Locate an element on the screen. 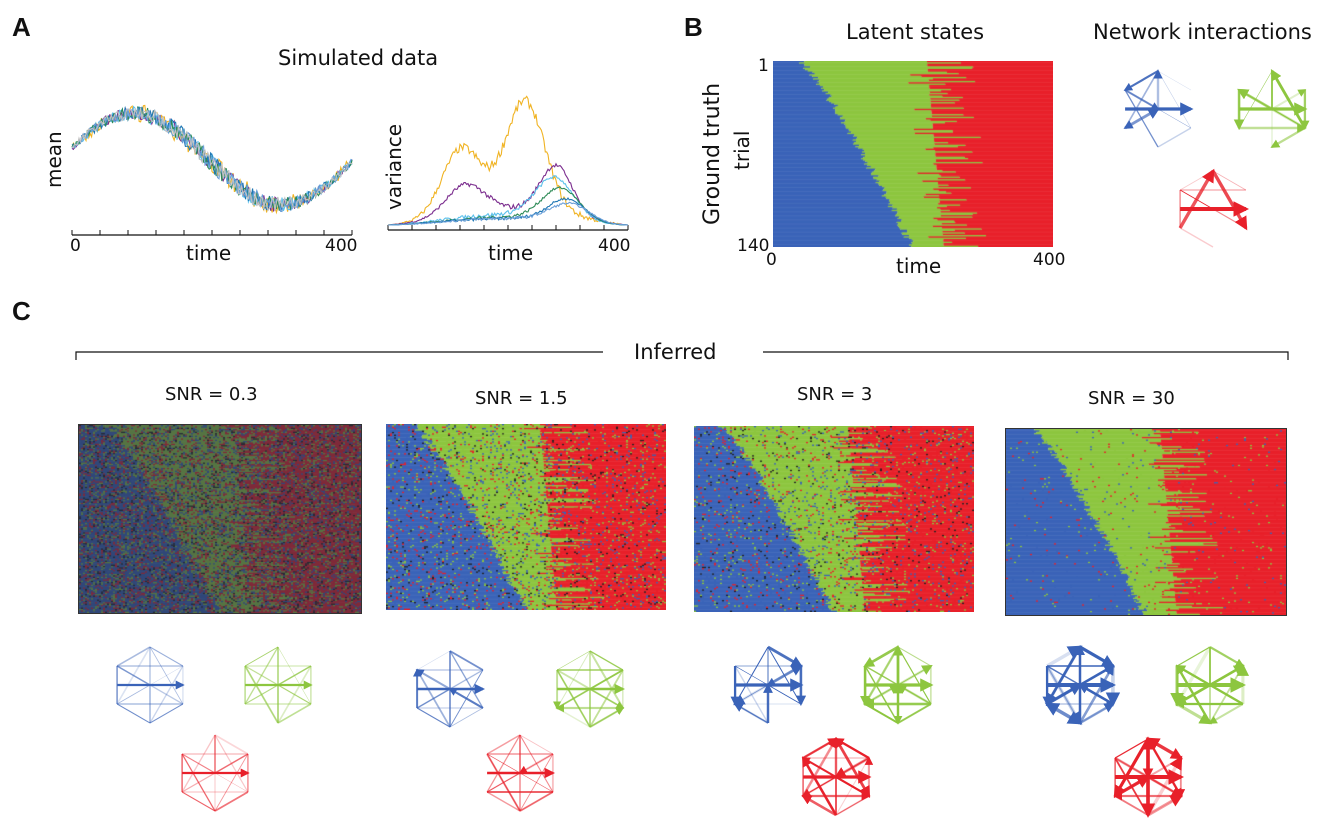 This screenshot has height=827, width=1333. network-blue-snr-1.5 is located at coordinates (449, 689).